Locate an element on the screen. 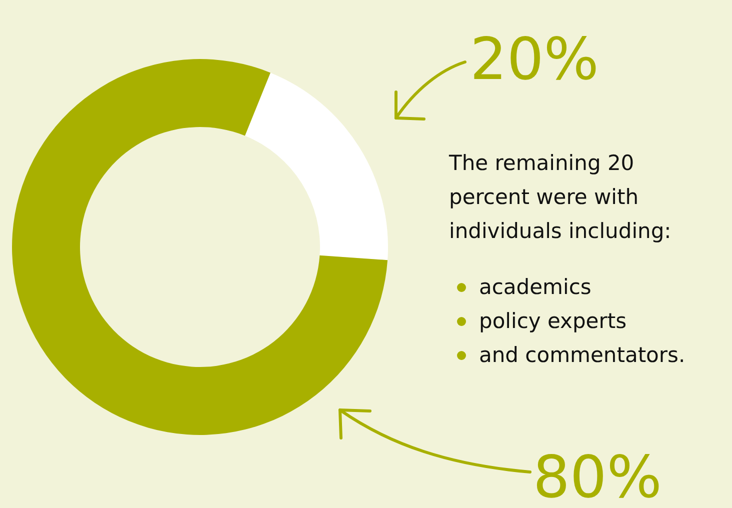 Image resolution: width=732 pixels, height=508 pixels. donut-slice is located at coordinates (316, 166).